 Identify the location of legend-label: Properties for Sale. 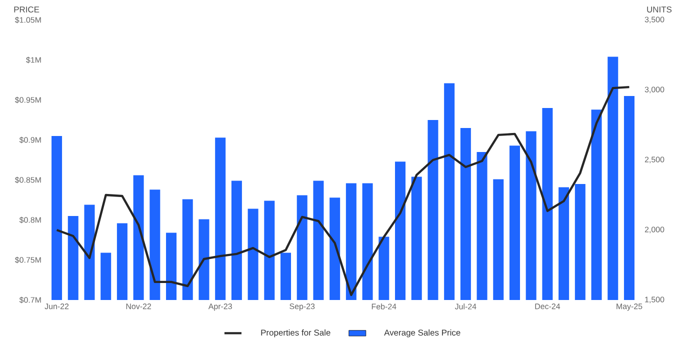
(295, 333).